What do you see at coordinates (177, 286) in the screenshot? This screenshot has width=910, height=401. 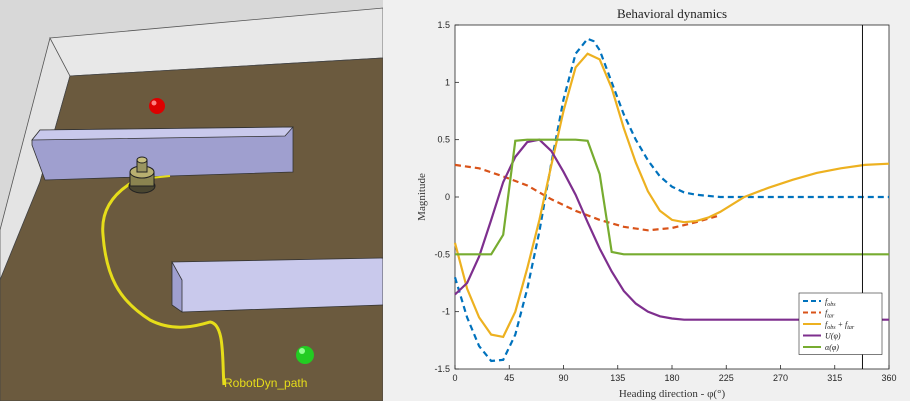 I see `obstacle-wall-lower-side` at bounding box center [177, 286].